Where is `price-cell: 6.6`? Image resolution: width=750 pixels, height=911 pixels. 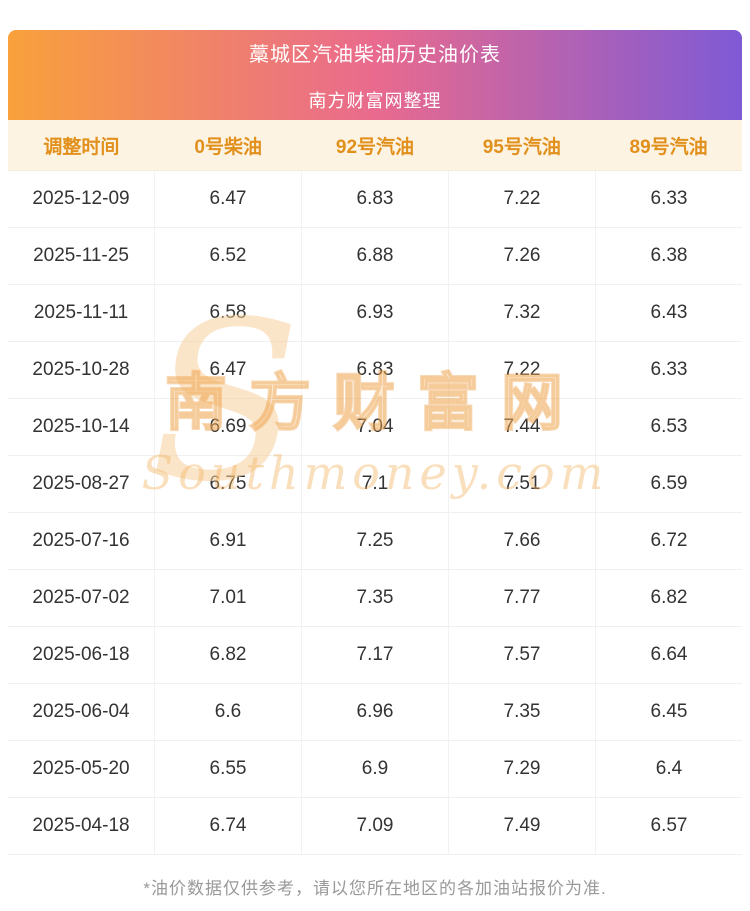 price-cell: 6.6 is located at coordinates (228, 712).